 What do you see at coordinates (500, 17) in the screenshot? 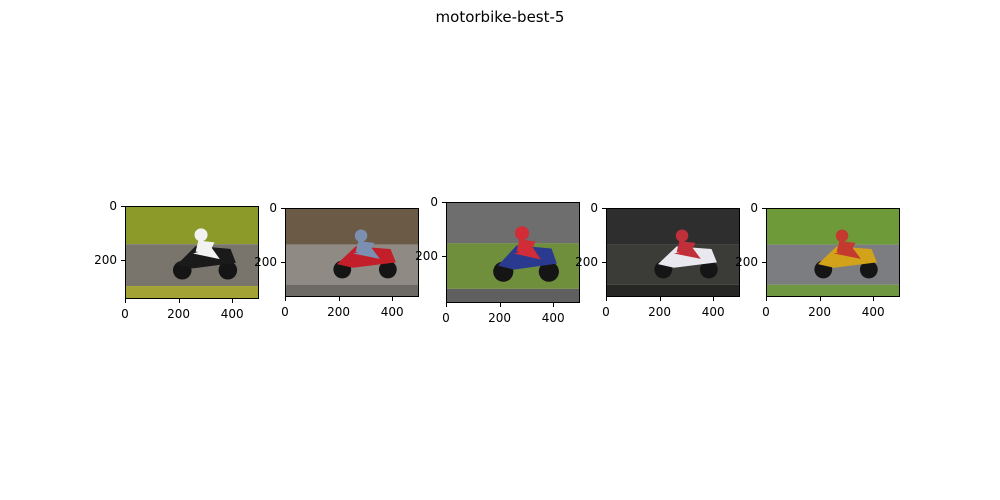
I see `figure-title: motorbike-best-5` at bounding box center [500, 17].